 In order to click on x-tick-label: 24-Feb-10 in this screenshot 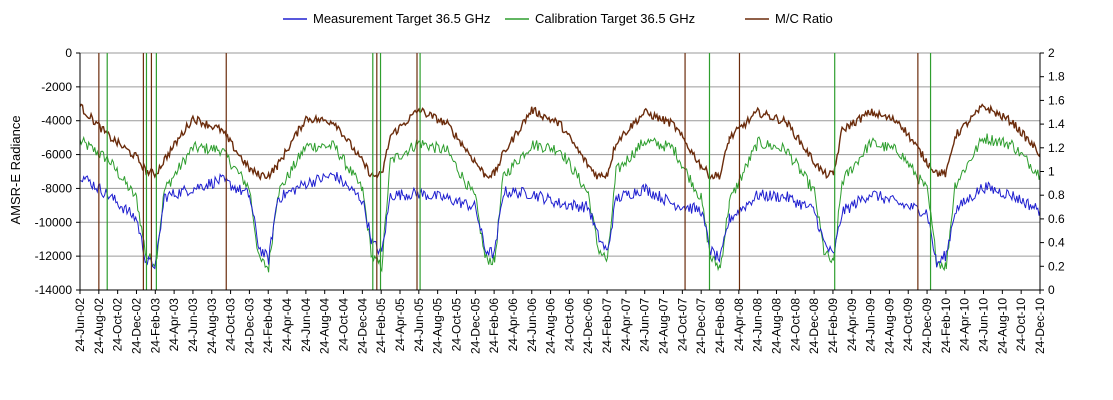, I will do `click(946, 326)`.